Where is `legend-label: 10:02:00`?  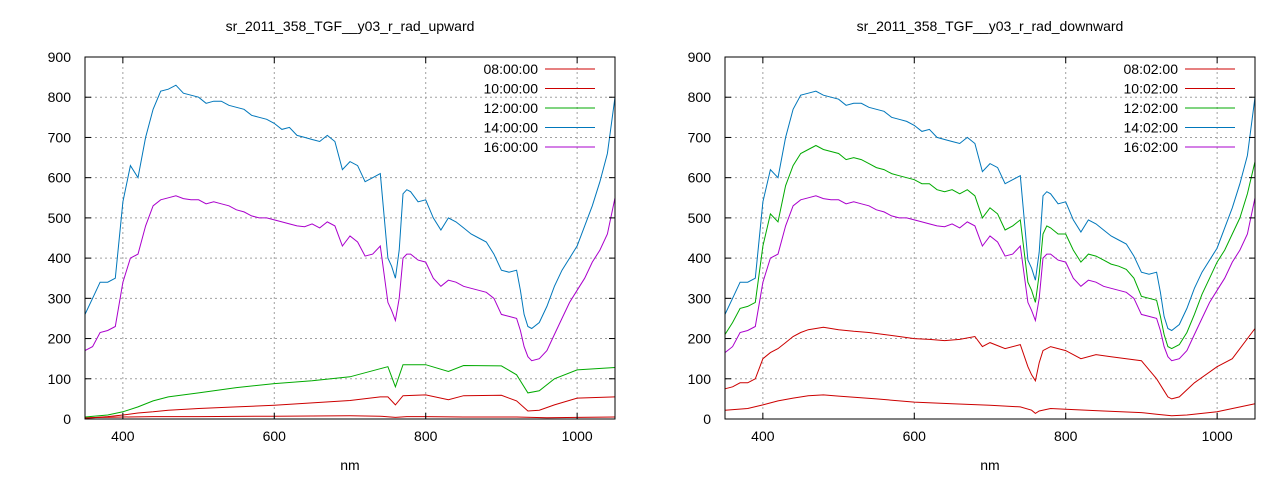
legend-label: 10:02:00 is located at coordinates (1151, 89).